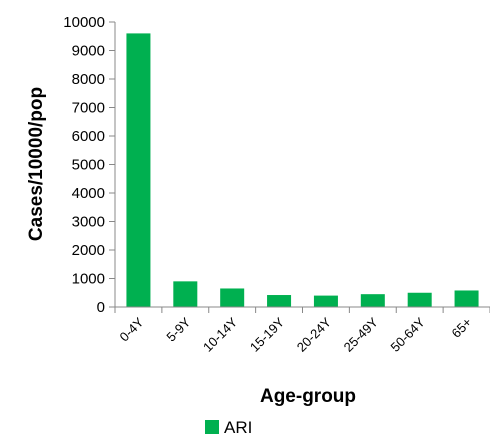 This screenshot has height=437, width=490. What do you see at coordinates (132, 329) in the screenshot?
I see `x-tick-label: 0-4Y` at bounding box center [132, 329].